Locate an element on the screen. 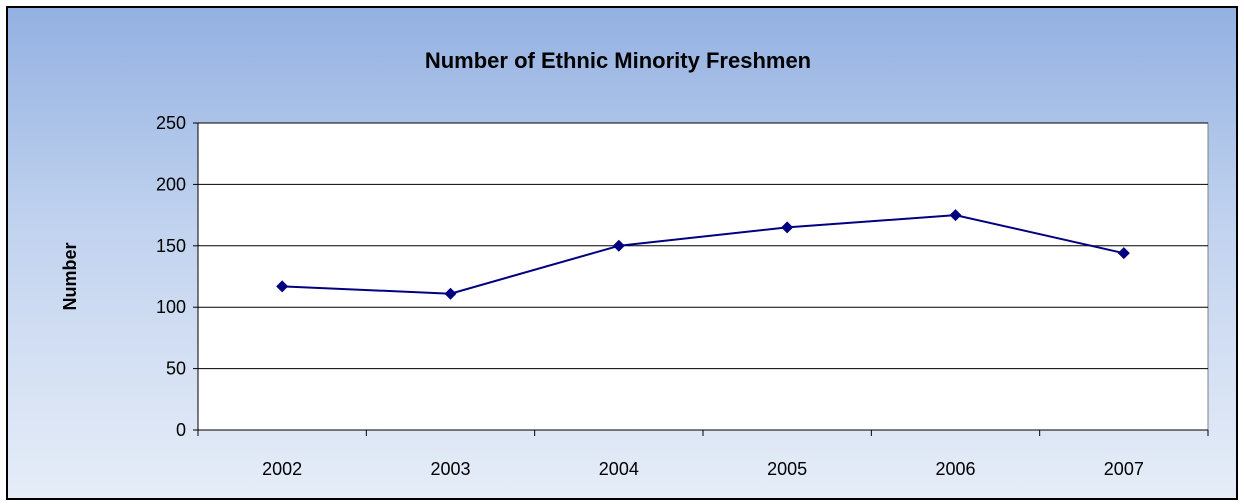 The height and width of the screenshot is (504, 1244). x-tick-label: 2007 is located at coordinates (1124, 469).